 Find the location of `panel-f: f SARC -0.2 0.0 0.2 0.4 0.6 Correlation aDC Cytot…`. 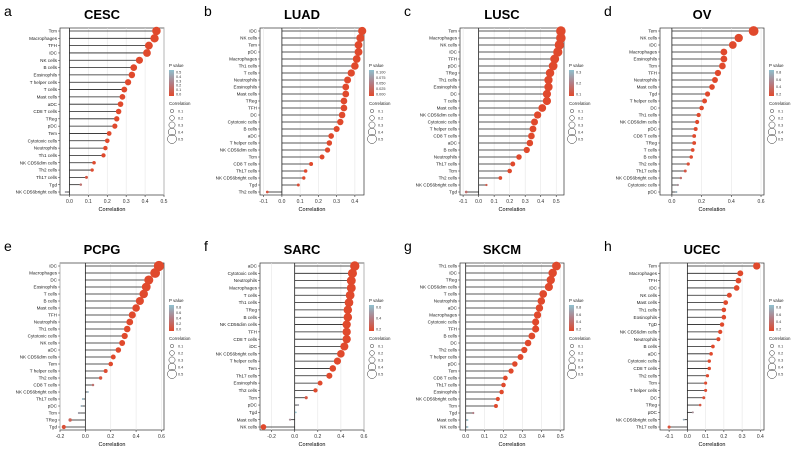

panel-f: f SARC -0.2 0.0 0.2 0.4 0.6 Correlation aDC Cytot… is located at coordinates (297, 343).